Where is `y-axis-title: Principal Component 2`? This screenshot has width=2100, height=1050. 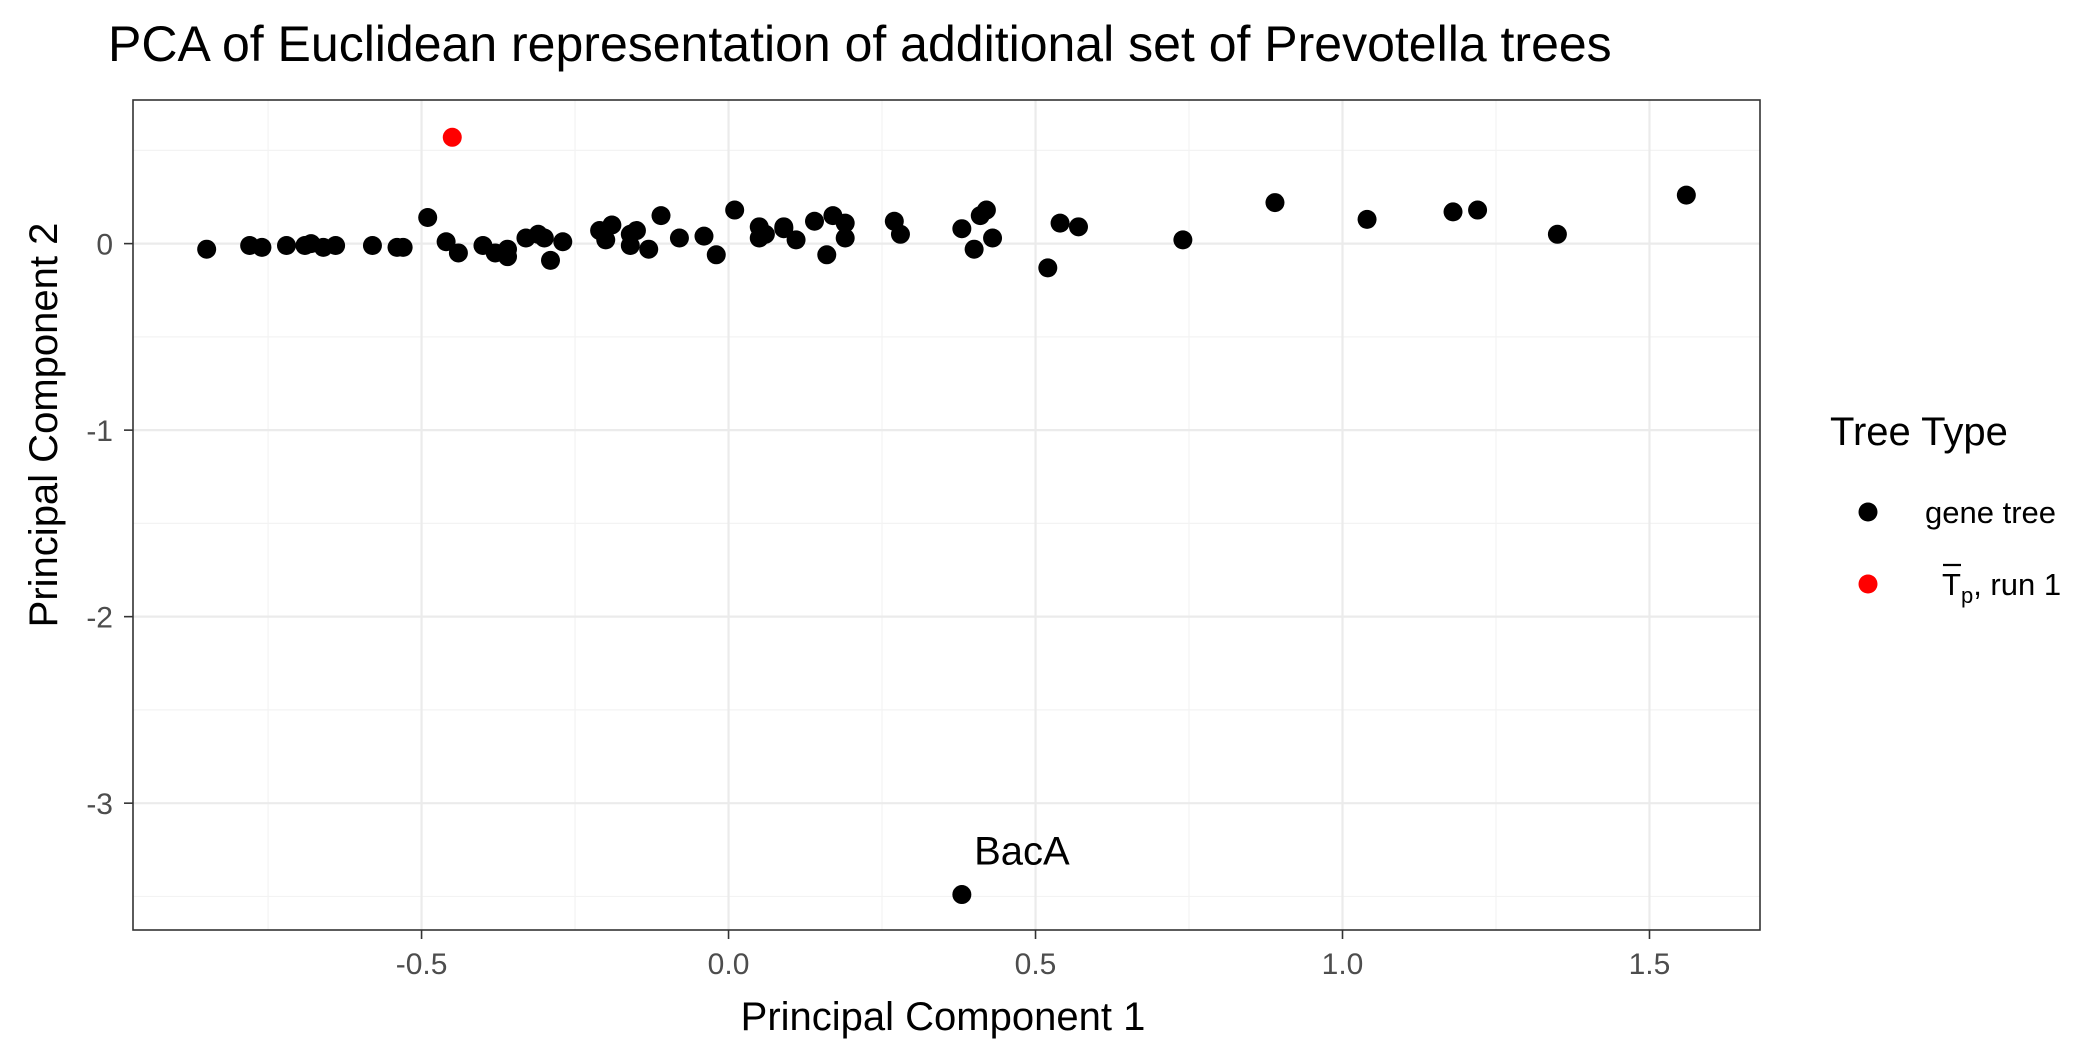 y-axis-title: Principal Component 2 is located at coordinates (44, 425).